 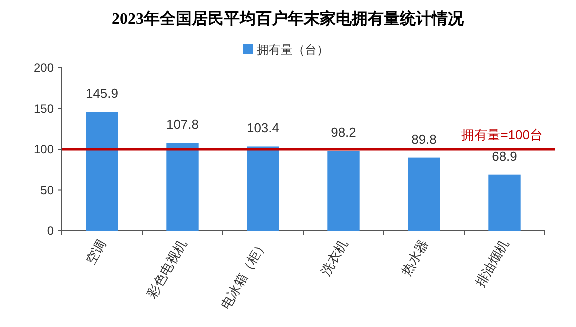 What do you see at coordinates (505, 156) in the screenshot?
I see `data-label: 68.9` at bounding box center [505, 156].